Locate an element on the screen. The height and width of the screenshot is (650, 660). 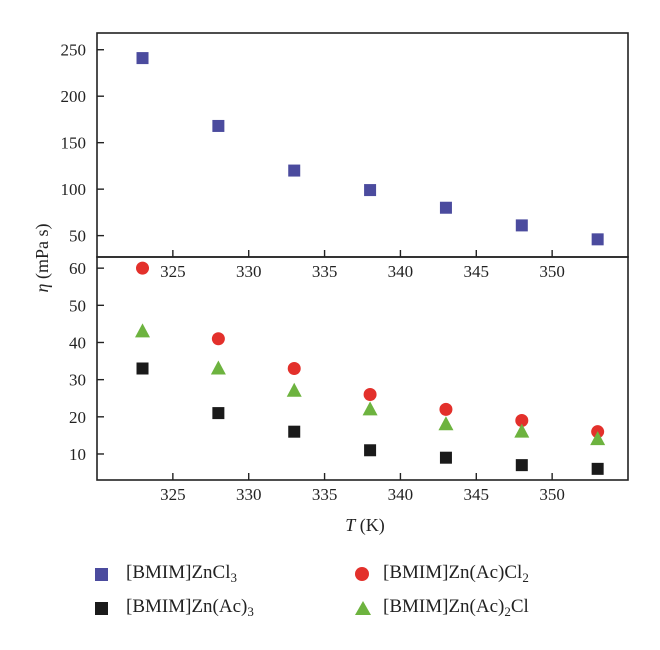
legend-item-zn-ac3: [BMIM]Zn(Ac)3 is located at coordinates (174, 608).